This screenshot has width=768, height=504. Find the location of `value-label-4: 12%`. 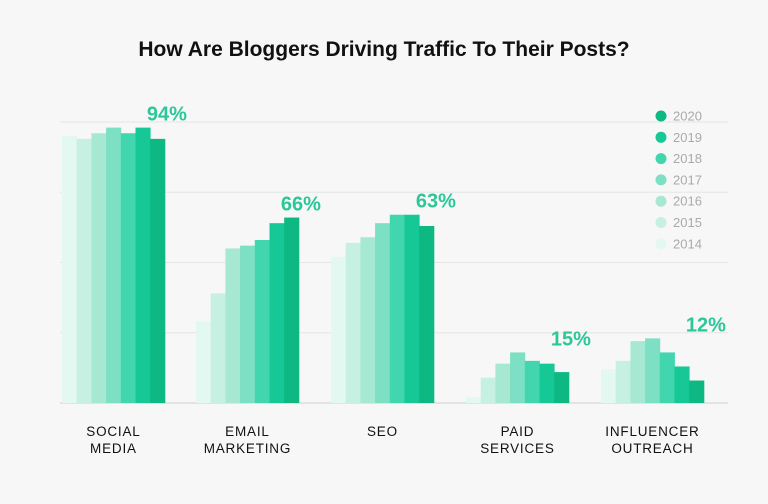

value-label-4: 12% is located at coordinates (706, 325).